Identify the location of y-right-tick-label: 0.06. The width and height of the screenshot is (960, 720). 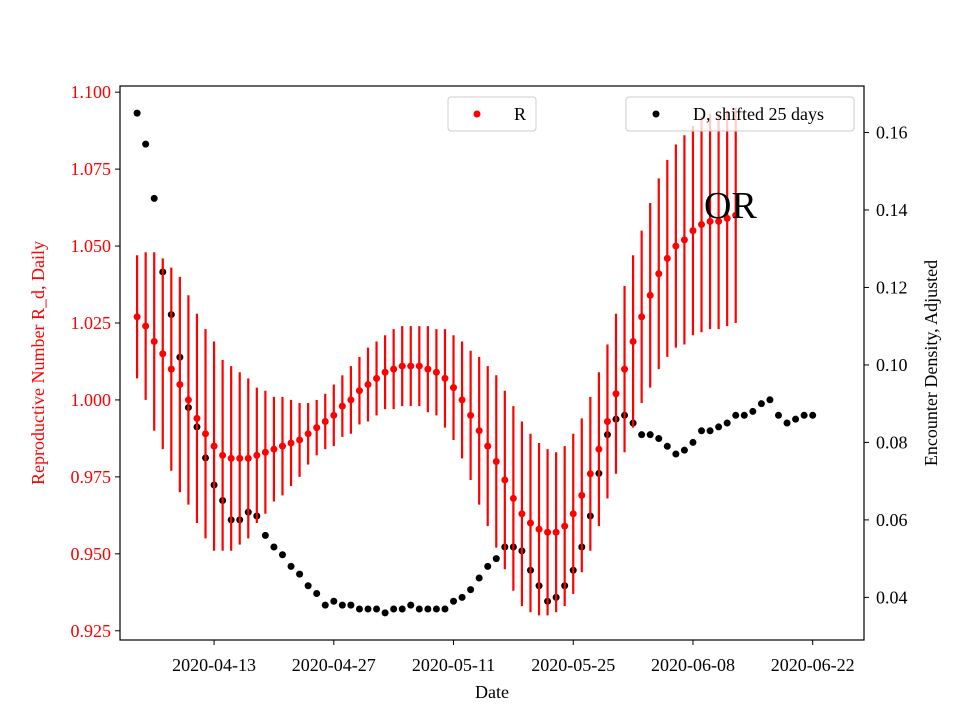
(892, 520).